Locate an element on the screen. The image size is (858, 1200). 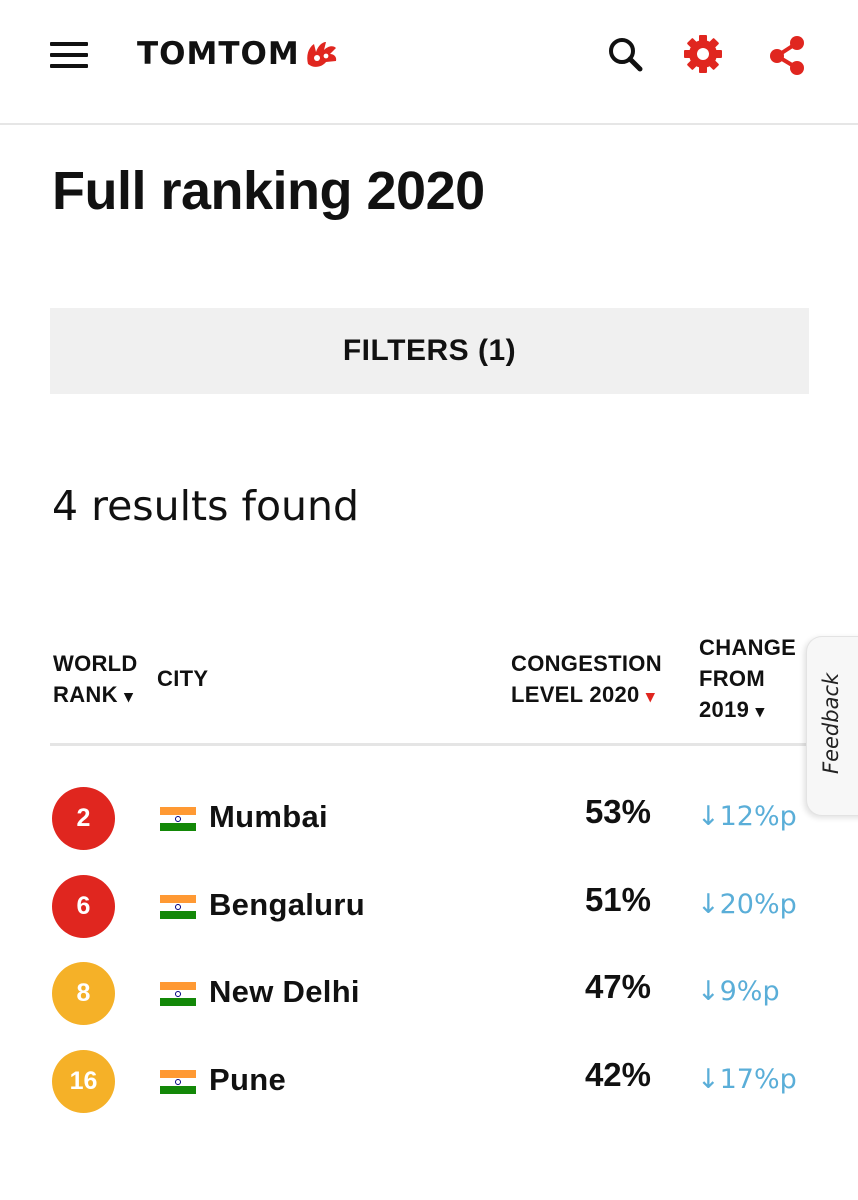
world-rank-badge: 8 is located at coordinates (83, 993).